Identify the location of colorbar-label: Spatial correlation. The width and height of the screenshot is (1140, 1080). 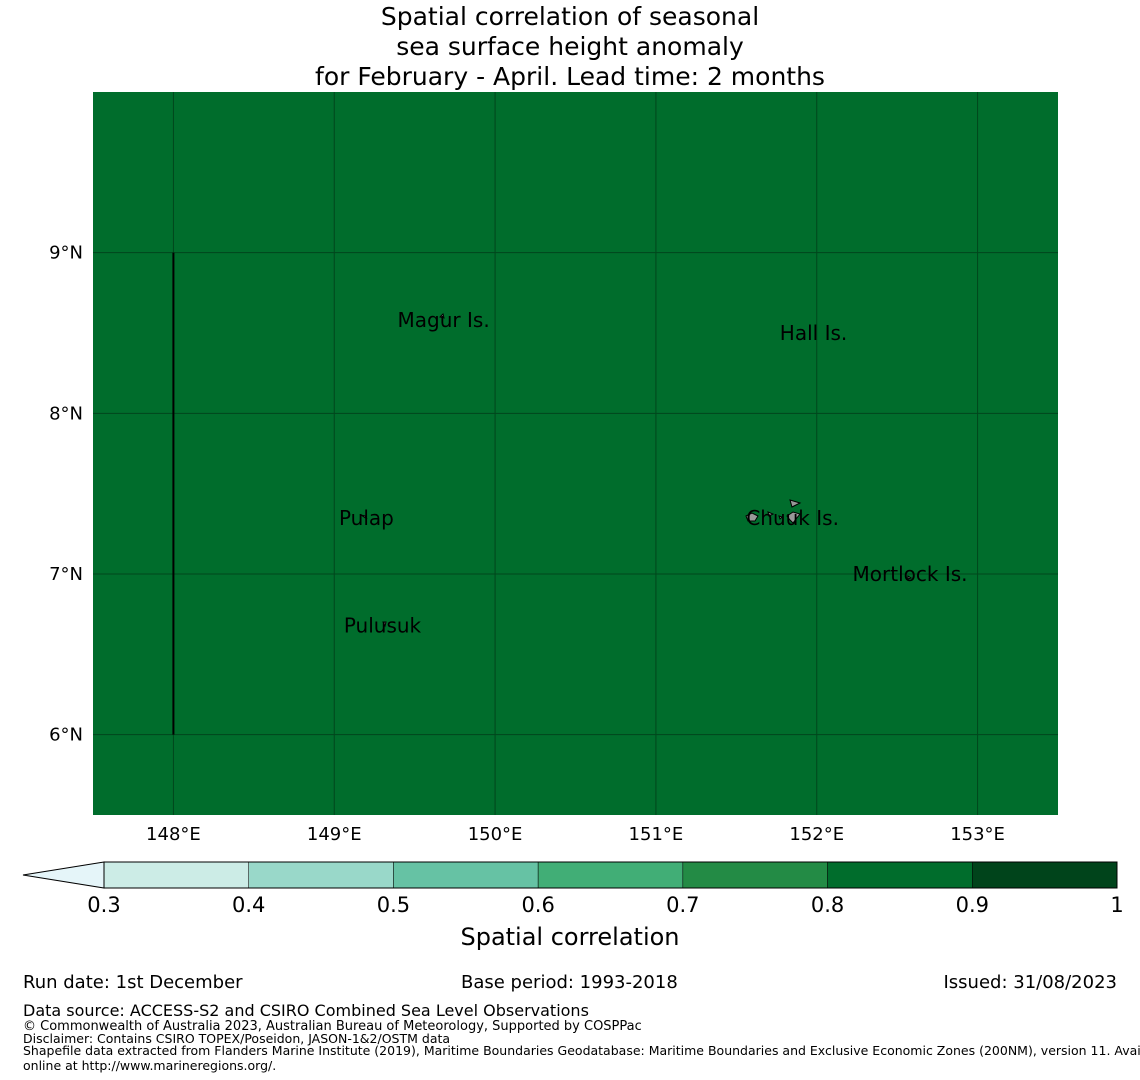
(569, 937).